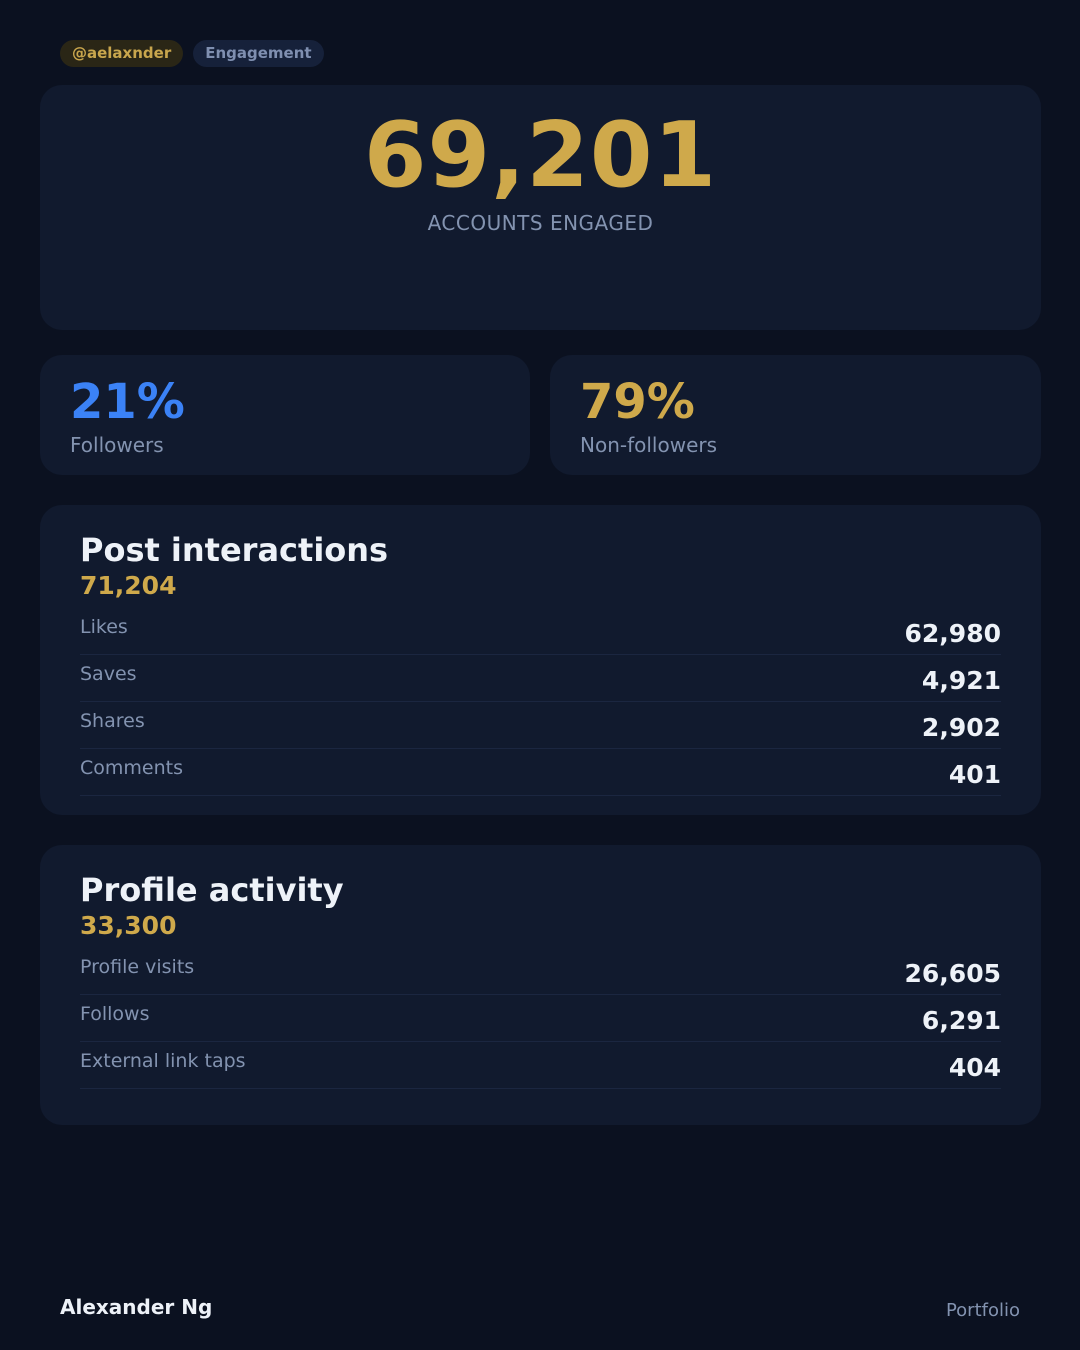 The image size is (1080, 1350). What do you see at coordinates (795, 415) in the screenshot?
I see `non-followers-card: 79% Non-followers` at bounding box center [795, 415].